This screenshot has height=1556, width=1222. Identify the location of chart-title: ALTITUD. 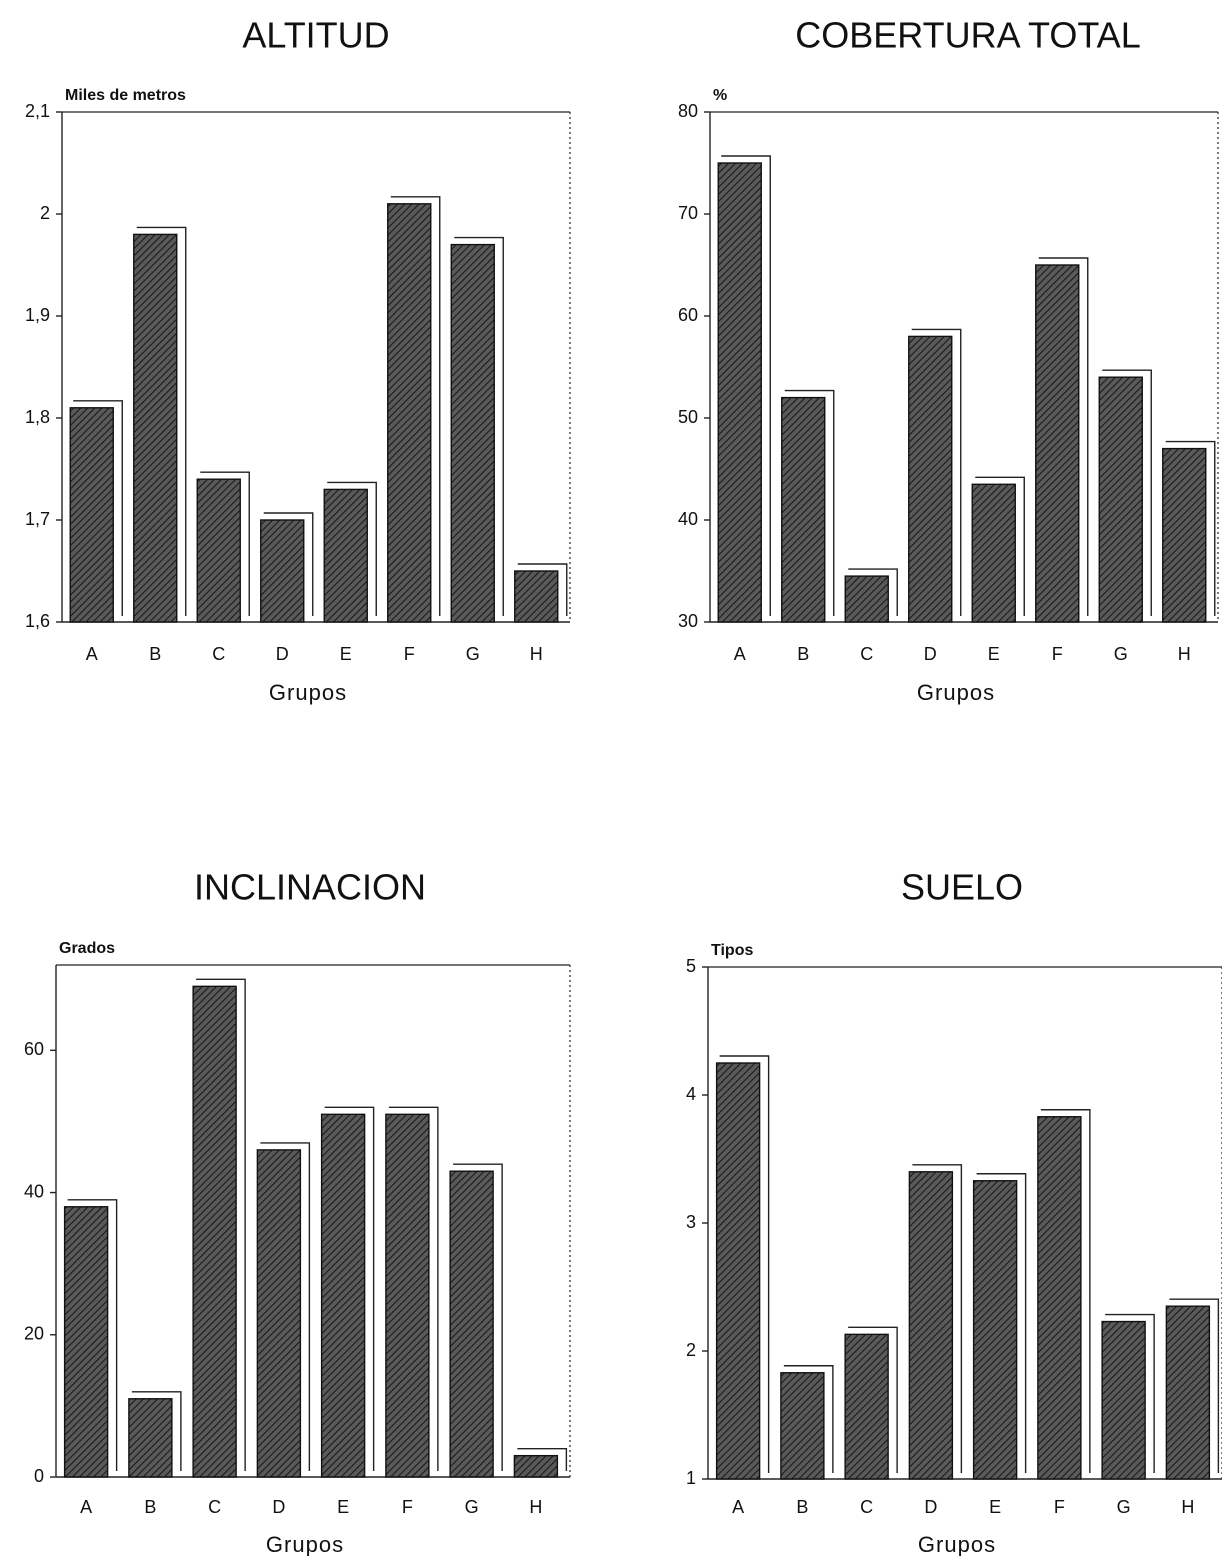
(315, 35).